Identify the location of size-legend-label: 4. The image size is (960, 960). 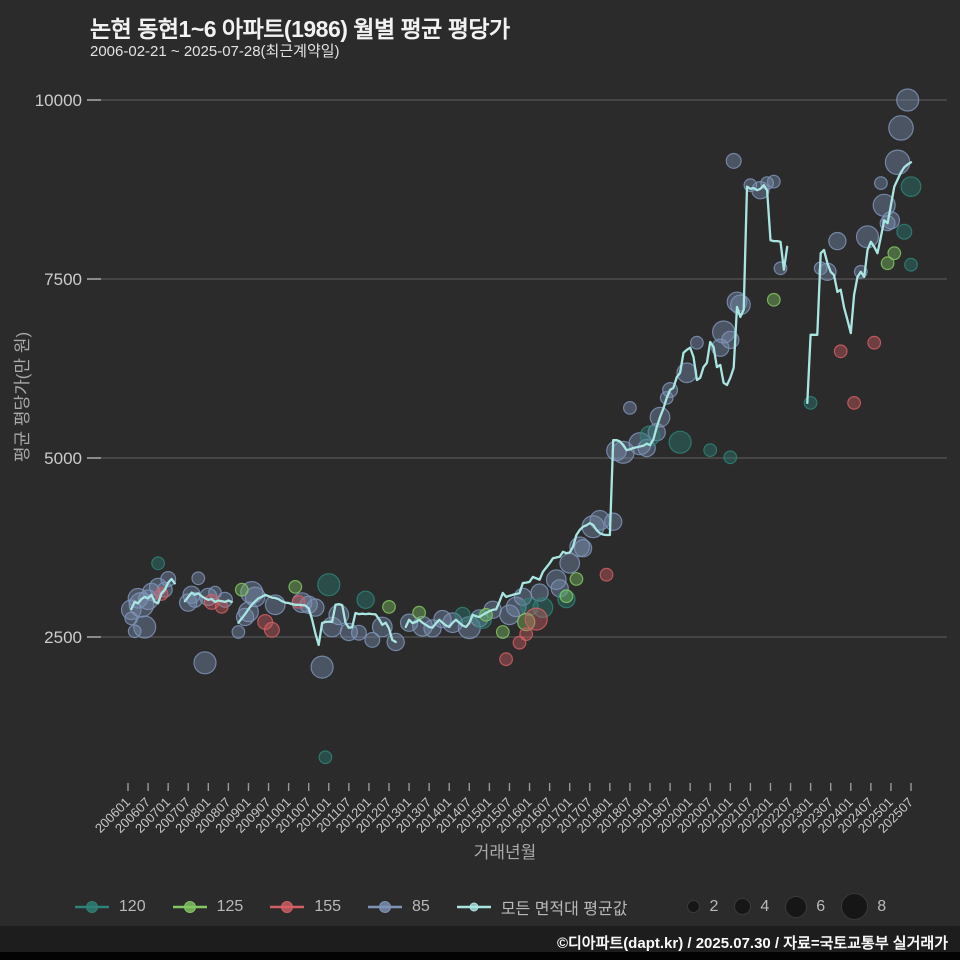
(765, 906).